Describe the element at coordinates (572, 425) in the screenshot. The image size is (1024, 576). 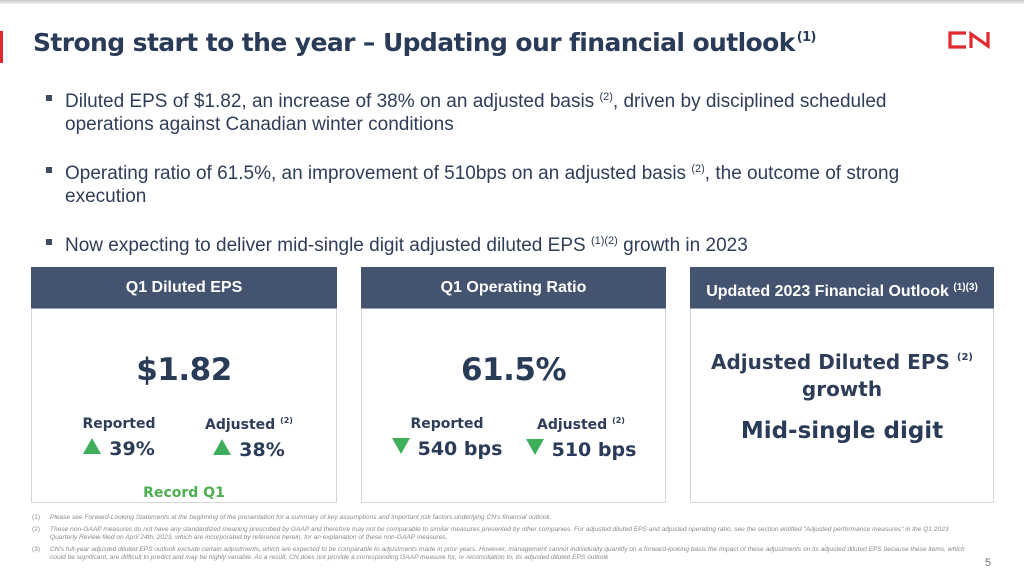
I see `or-adjusted-label: Adjusted` at that location.